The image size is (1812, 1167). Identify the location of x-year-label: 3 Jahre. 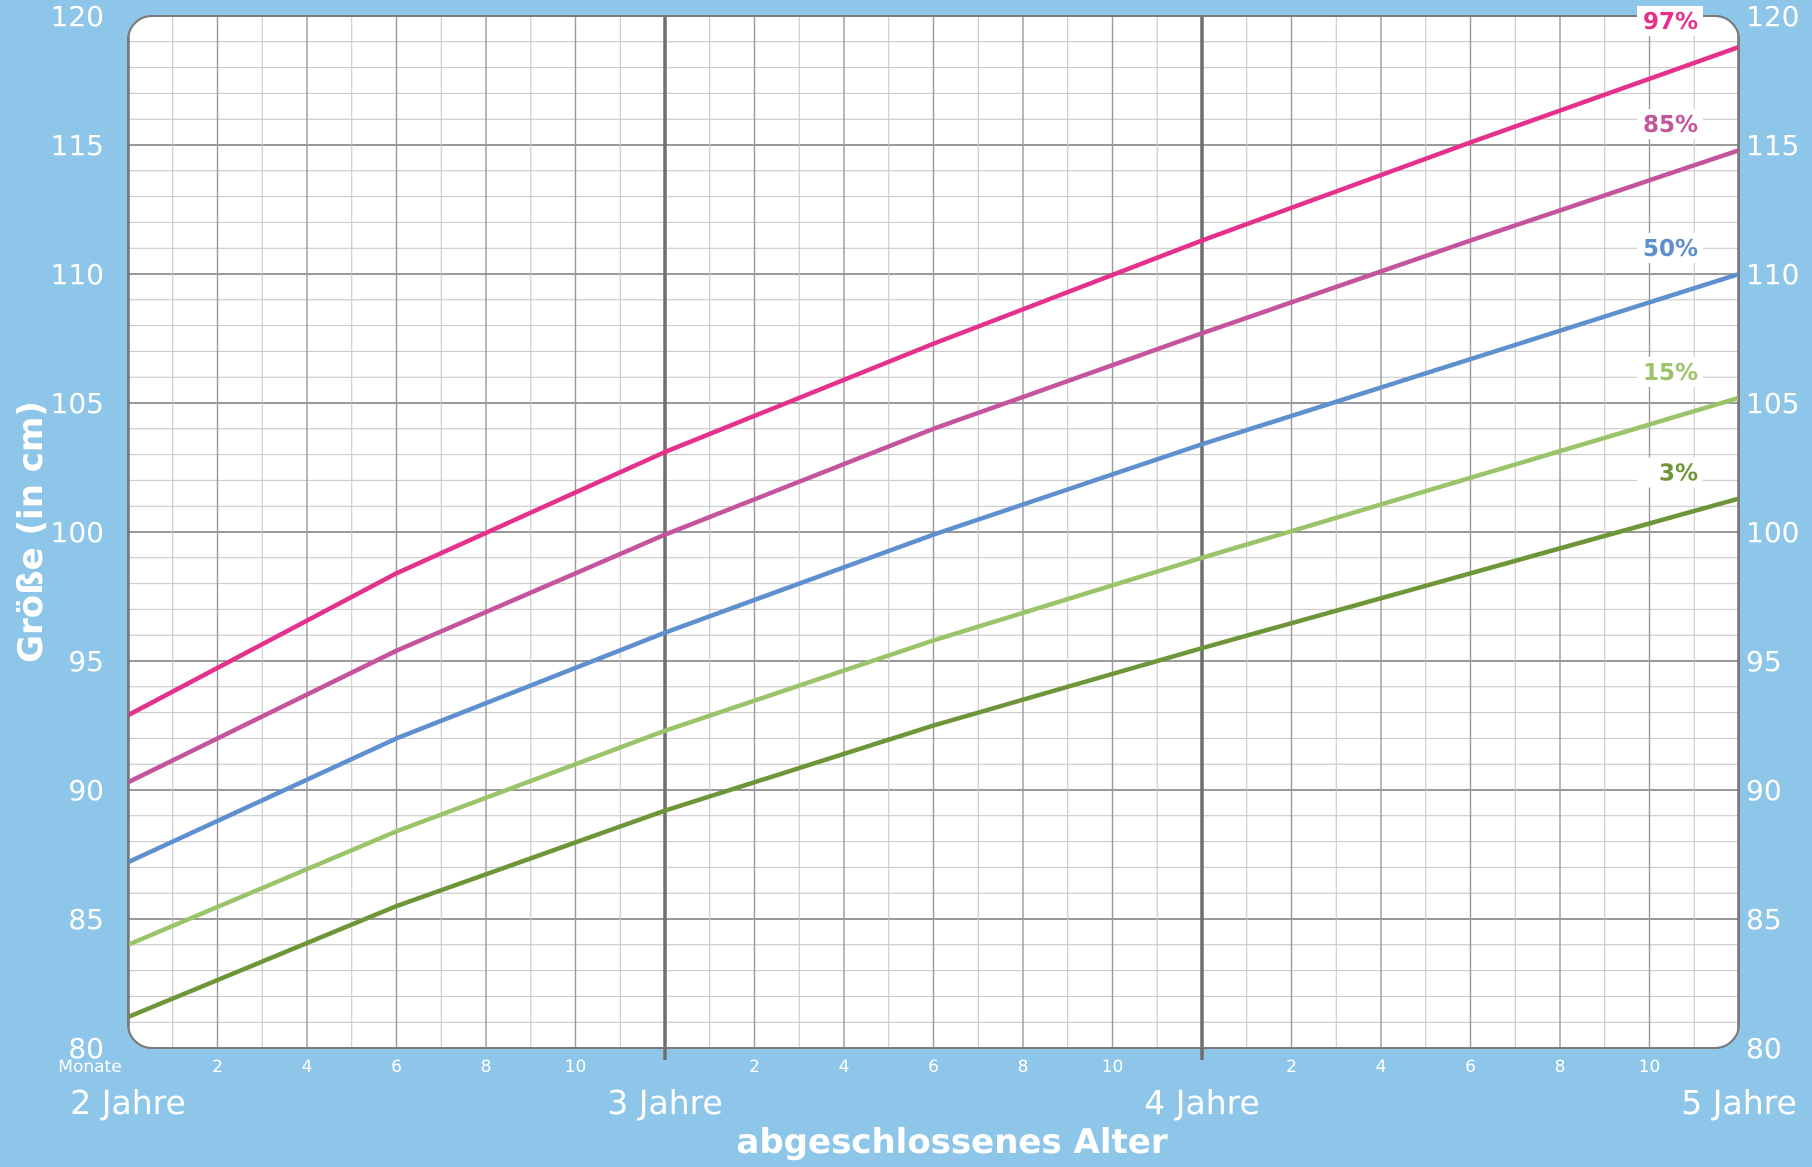
(665, 1102).